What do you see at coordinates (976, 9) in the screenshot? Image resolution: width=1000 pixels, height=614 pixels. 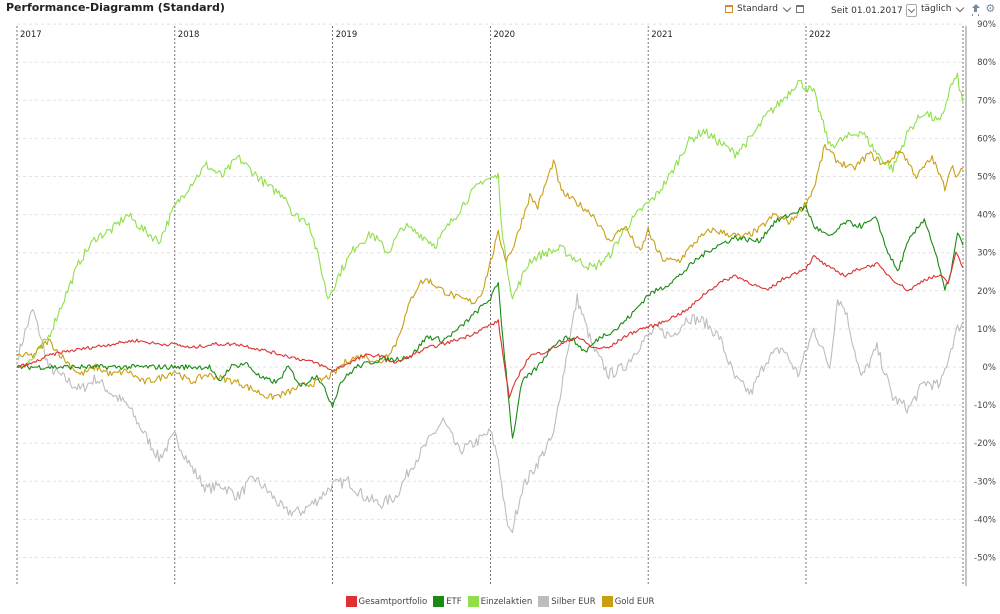 I see `export-icon` at bounding box center [976, 9].